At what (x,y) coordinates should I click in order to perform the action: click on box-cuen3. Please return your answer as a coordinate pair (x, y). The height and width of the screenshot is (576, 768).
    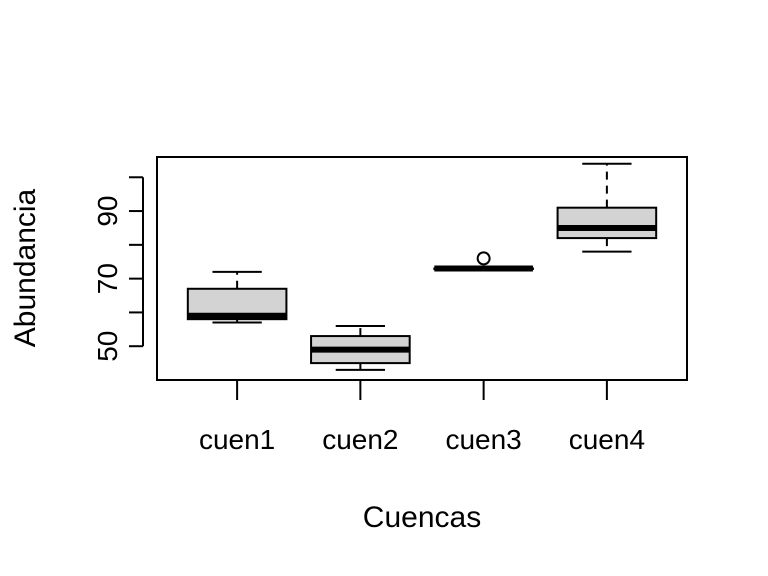
    Looking at the image, I should click on (483, 261).